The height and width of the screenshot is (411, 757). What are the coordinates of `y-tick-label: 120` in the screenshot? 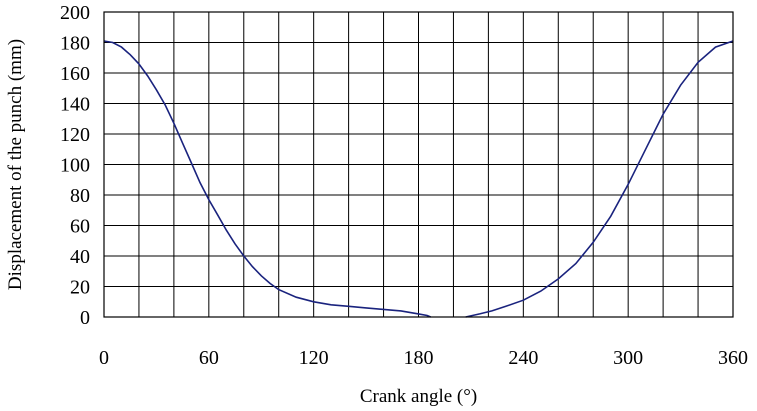 It's located at (75, 135).